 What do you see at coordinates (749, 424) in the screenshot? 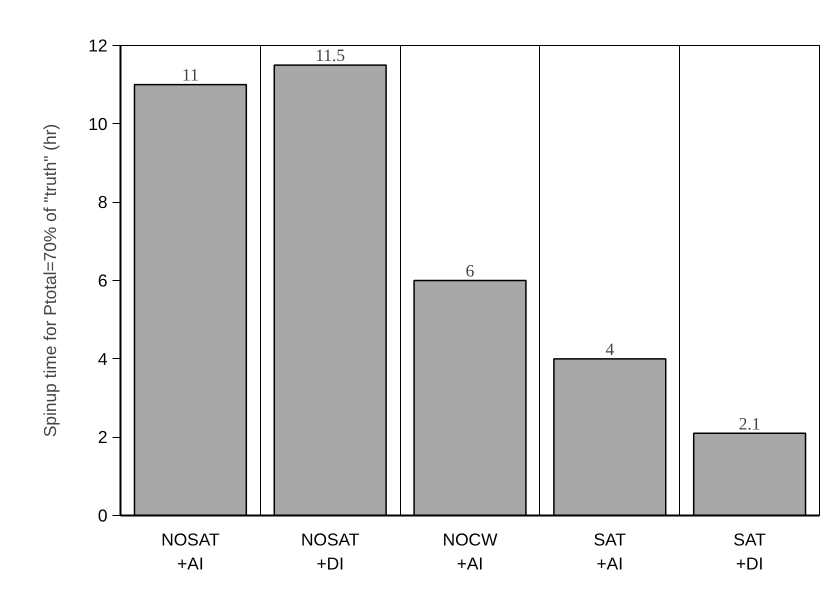
I see `data-label: 2.1` at bounding box center [749, 424].